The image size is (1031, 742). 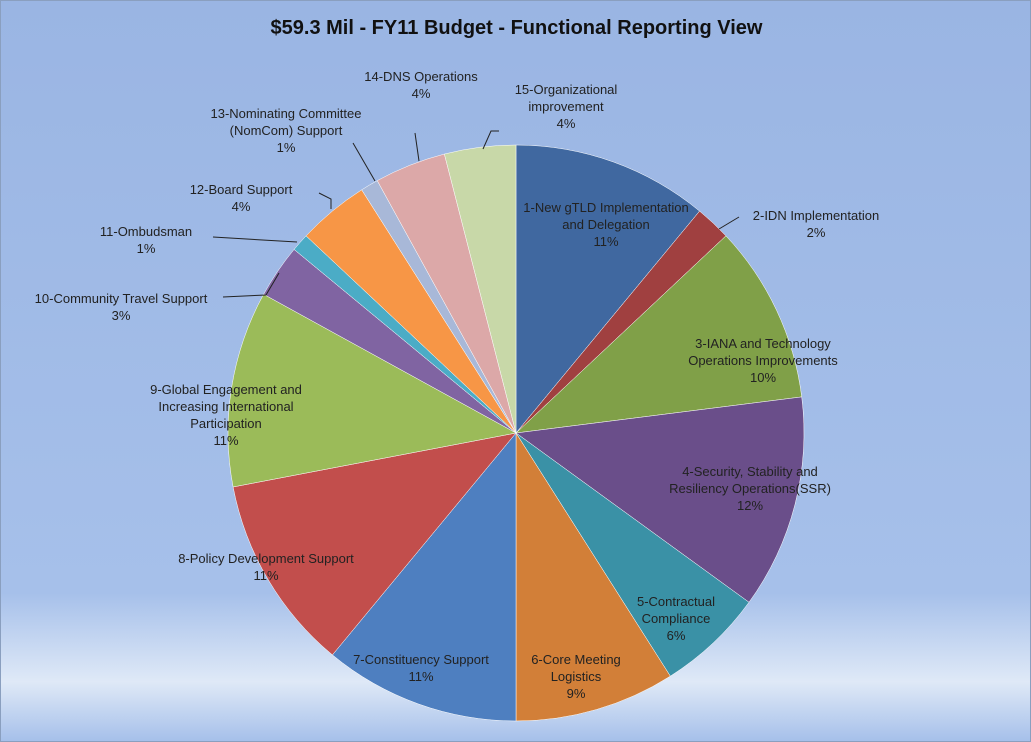 What do you see at coordinates (241, 189) in the screenshot?
I see `category-label: 12-Board Support` at bounding box center [241, 189].